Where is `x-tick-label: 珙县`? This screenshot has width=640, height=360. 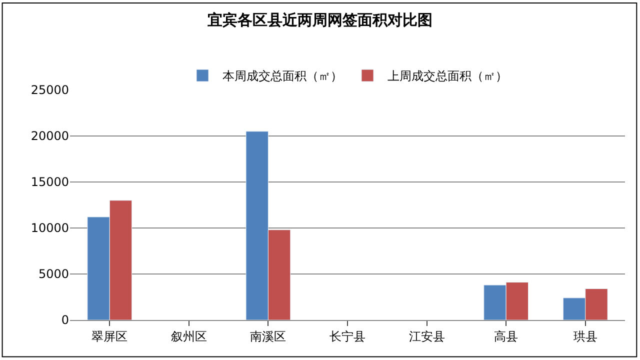
x-tick-label: 珙县 is located at coordinates (585, 336).